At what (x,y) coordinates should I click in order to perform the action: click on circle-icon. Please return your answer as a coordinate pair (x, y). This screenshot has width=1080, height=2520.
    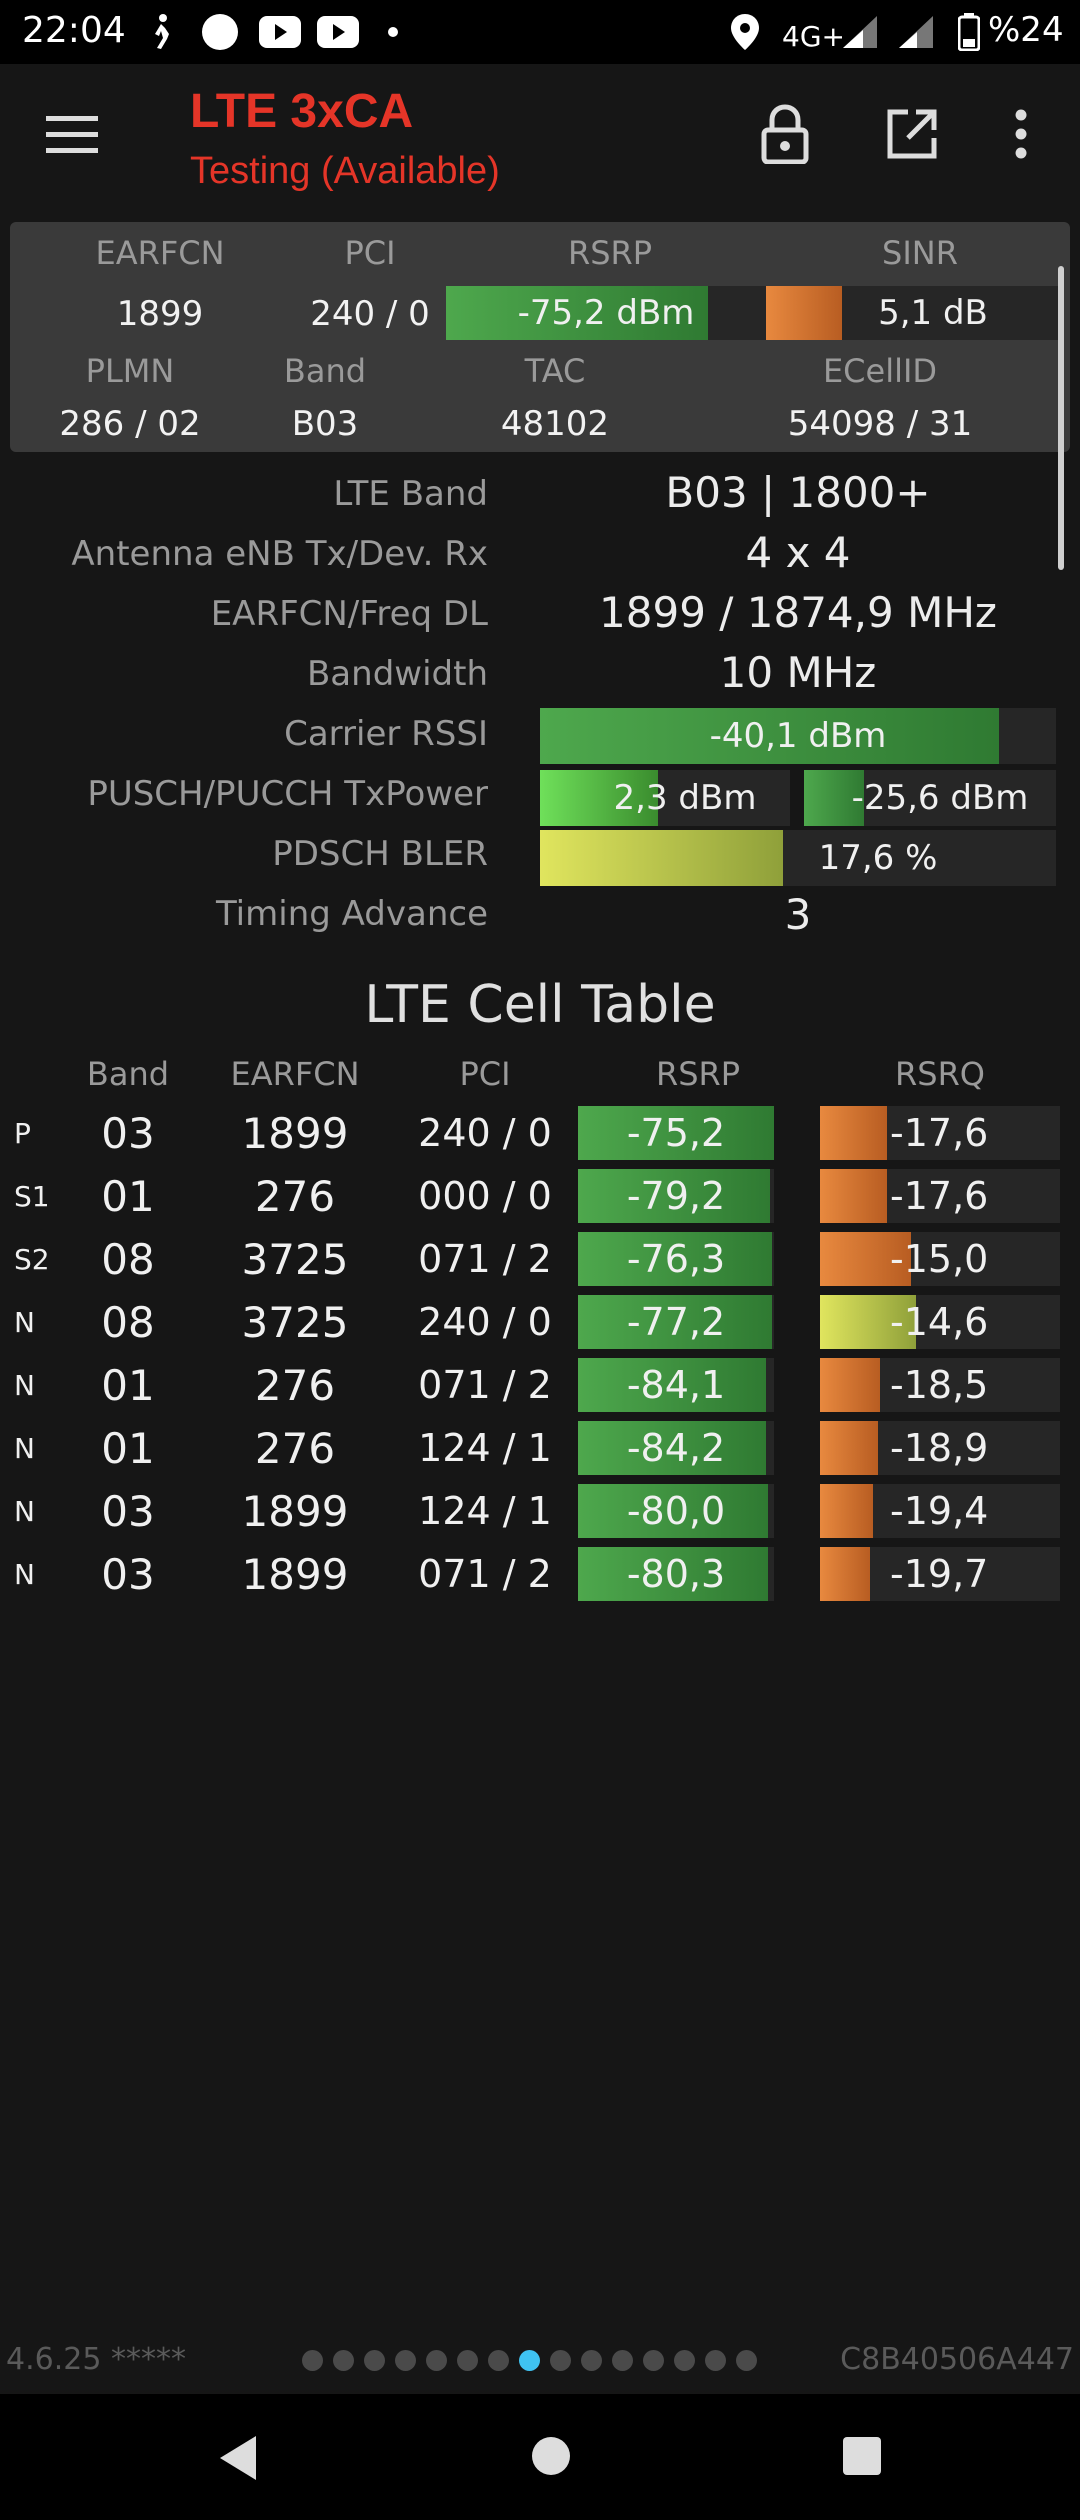
    Looking at the image, I should click on (220, 32).